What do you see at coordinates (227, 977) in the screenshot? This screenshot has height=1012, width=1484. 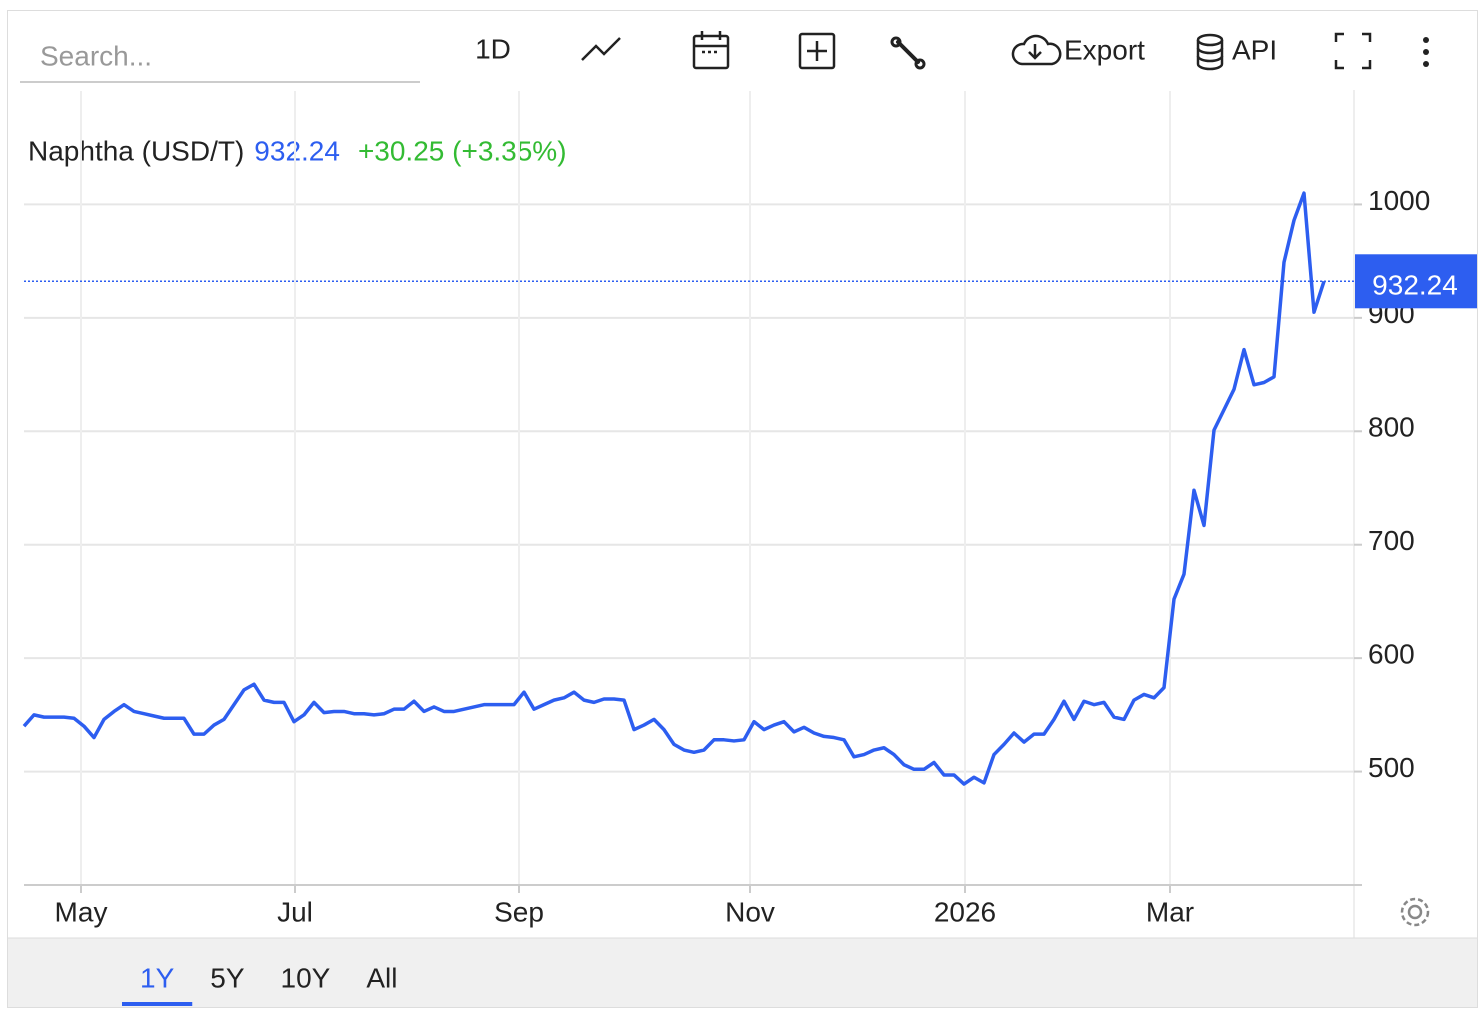 I see `range-button: 5Y` at bounding box center [227, 977].